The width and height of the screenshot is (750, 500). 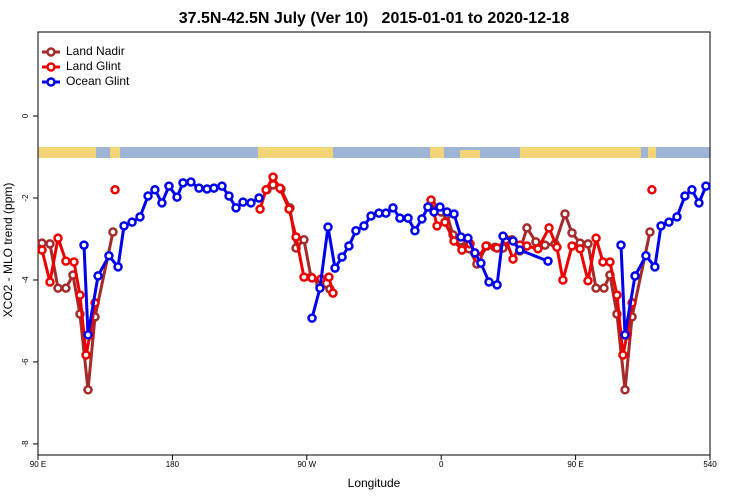 What do you see at coordinates (710, 464) in the screenshot?
I see `x-tick-label: 540` at bounding box center [710, 464].